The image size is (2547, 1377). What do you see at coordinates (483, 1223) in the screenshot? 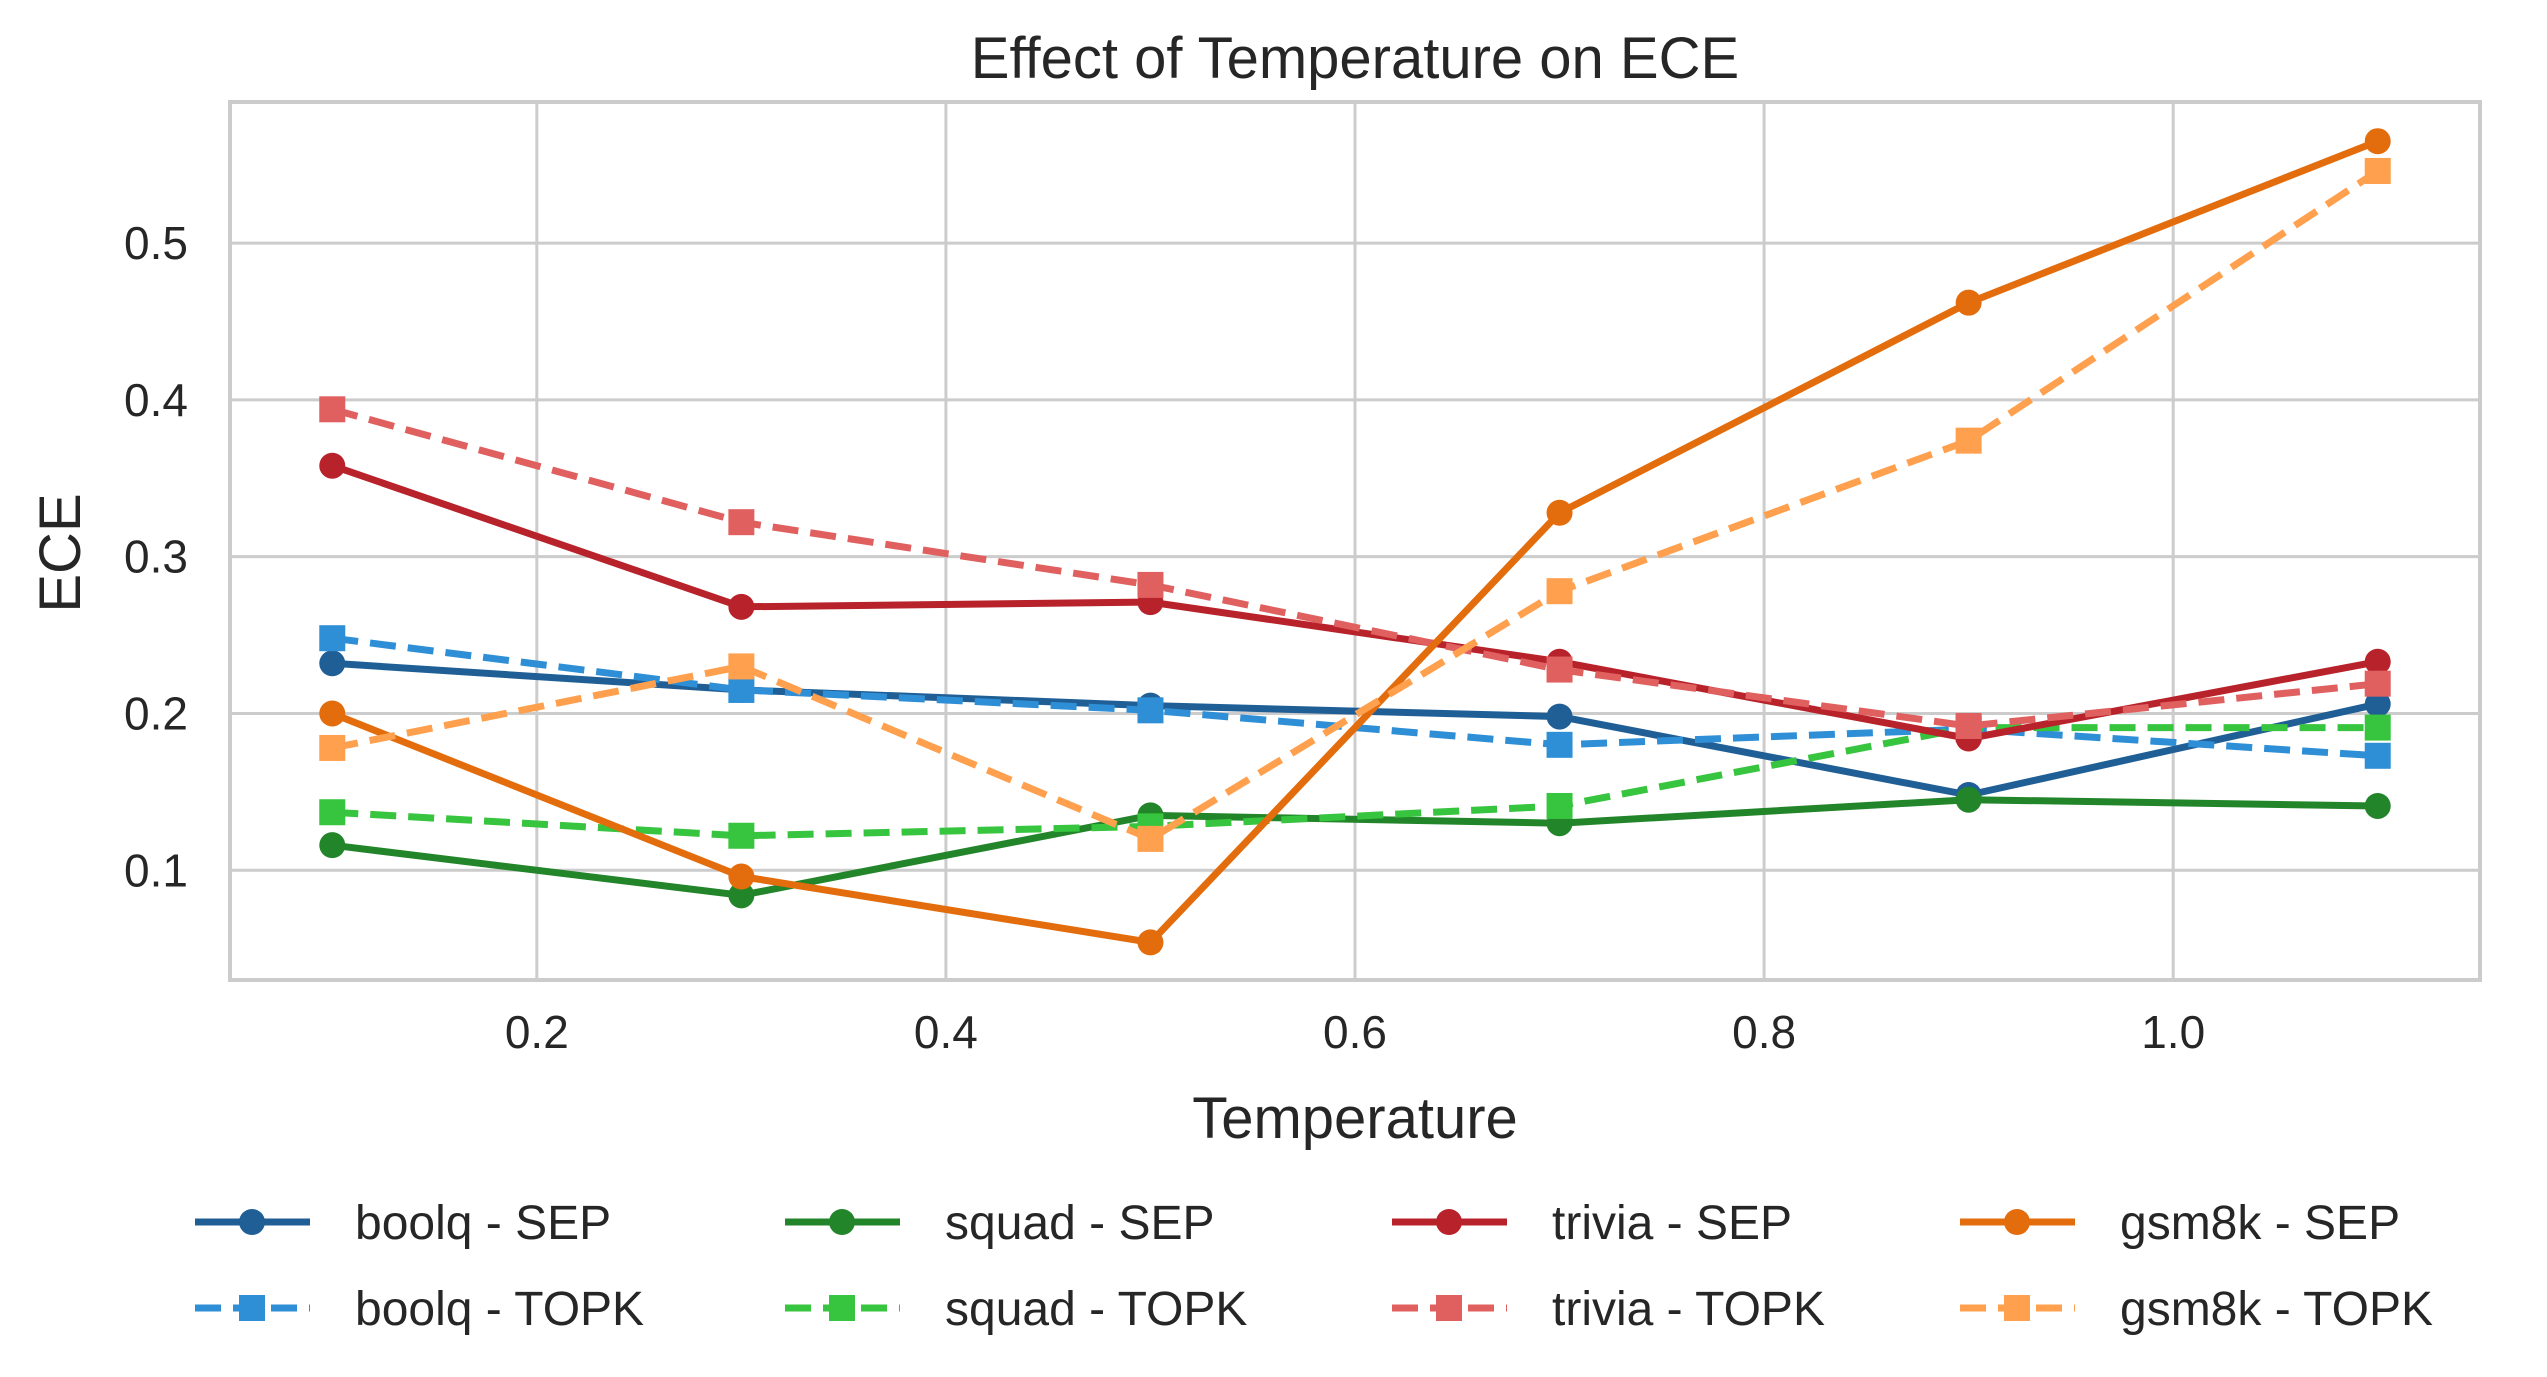
I see `legend-label: boolq - SEP` at bounding box center [483, 1223].